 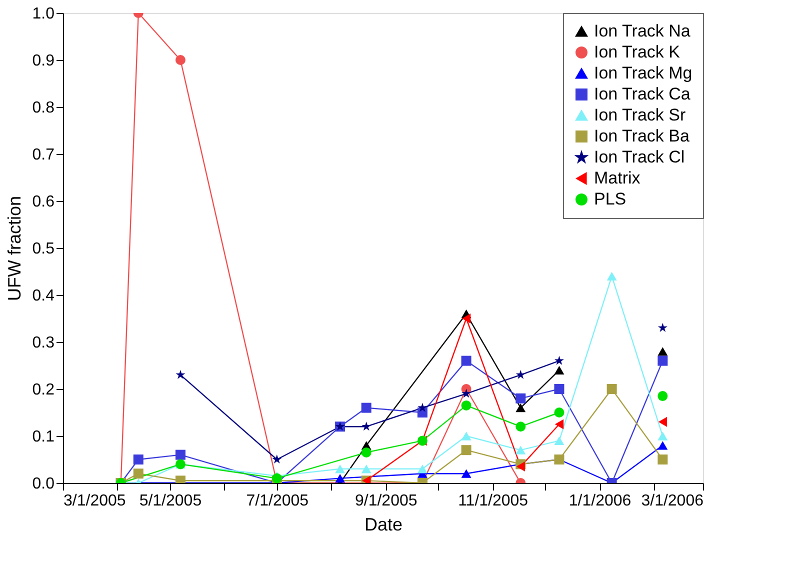 I want to click on y-tick-label: 0.3, so click(x=43, y=343).